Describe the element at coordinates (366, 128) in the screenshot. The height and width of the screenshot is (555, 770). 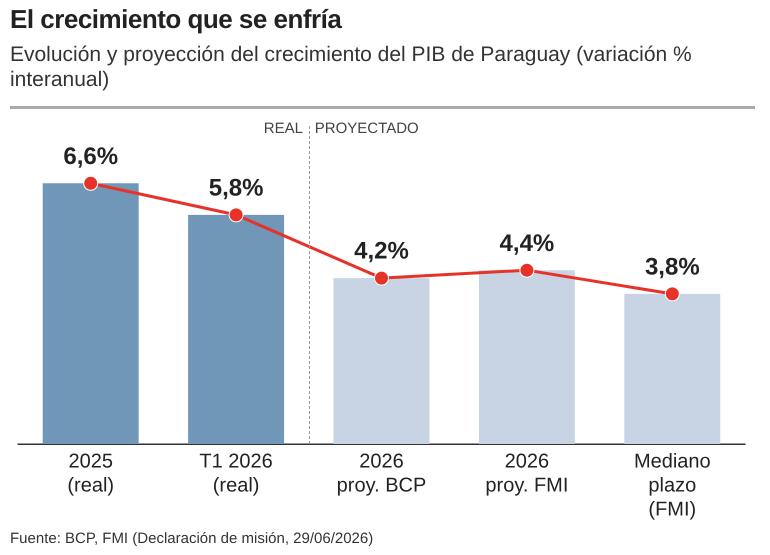
I see `annotation: PROYECTADO` at that location.